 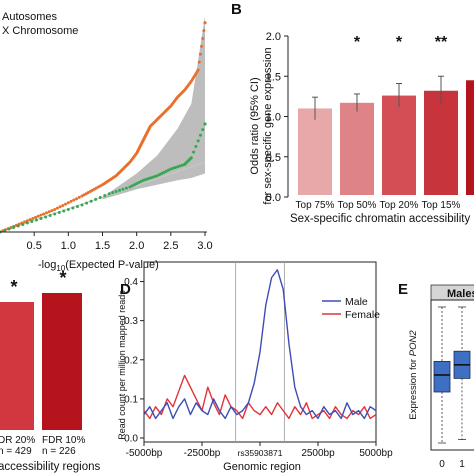 I want to click on legend-female: Female, so click(x=362, y=315).